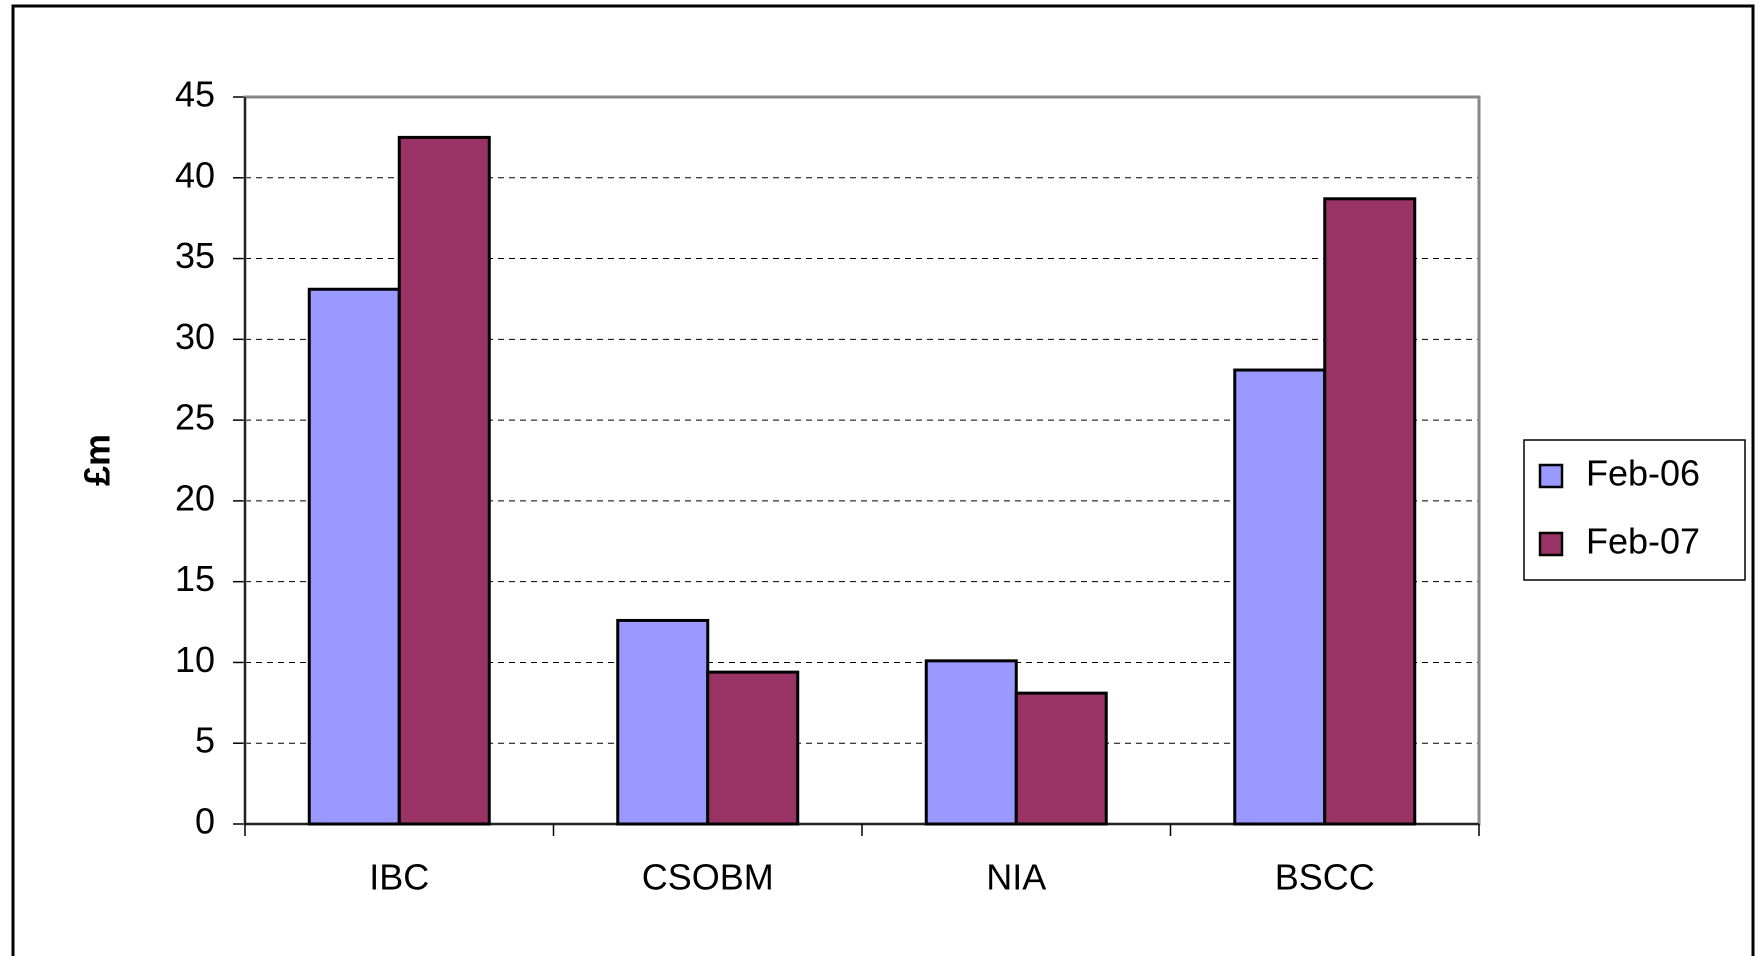 This screenshot has width=1760, height=956. I want to click on y-axis-label: £m, so click(97, 460).